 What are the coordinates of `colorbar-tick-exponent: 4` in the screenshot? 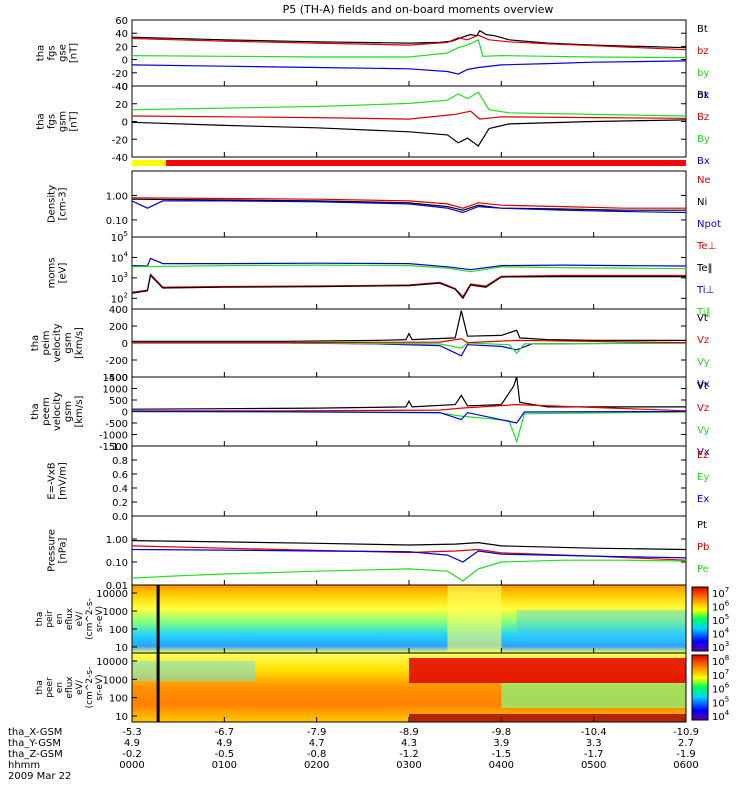 It's located at (727, 631).